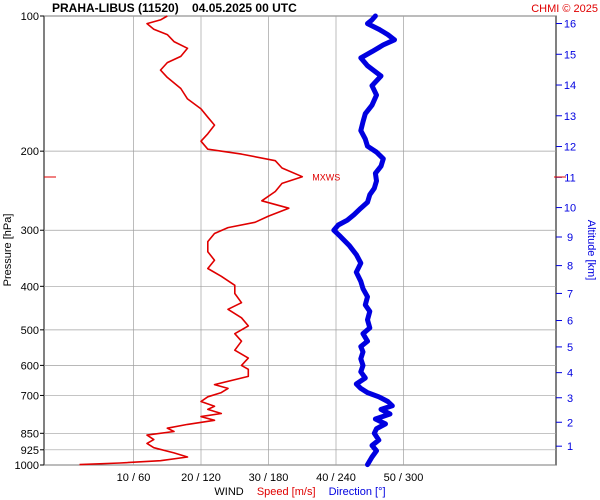 The image size is (600, 500). What do you see at coordinates (286, 492) in the screenshot?
I see `x-axis-label-speed: Speed [m/s]` at bounding box center [286, 492].